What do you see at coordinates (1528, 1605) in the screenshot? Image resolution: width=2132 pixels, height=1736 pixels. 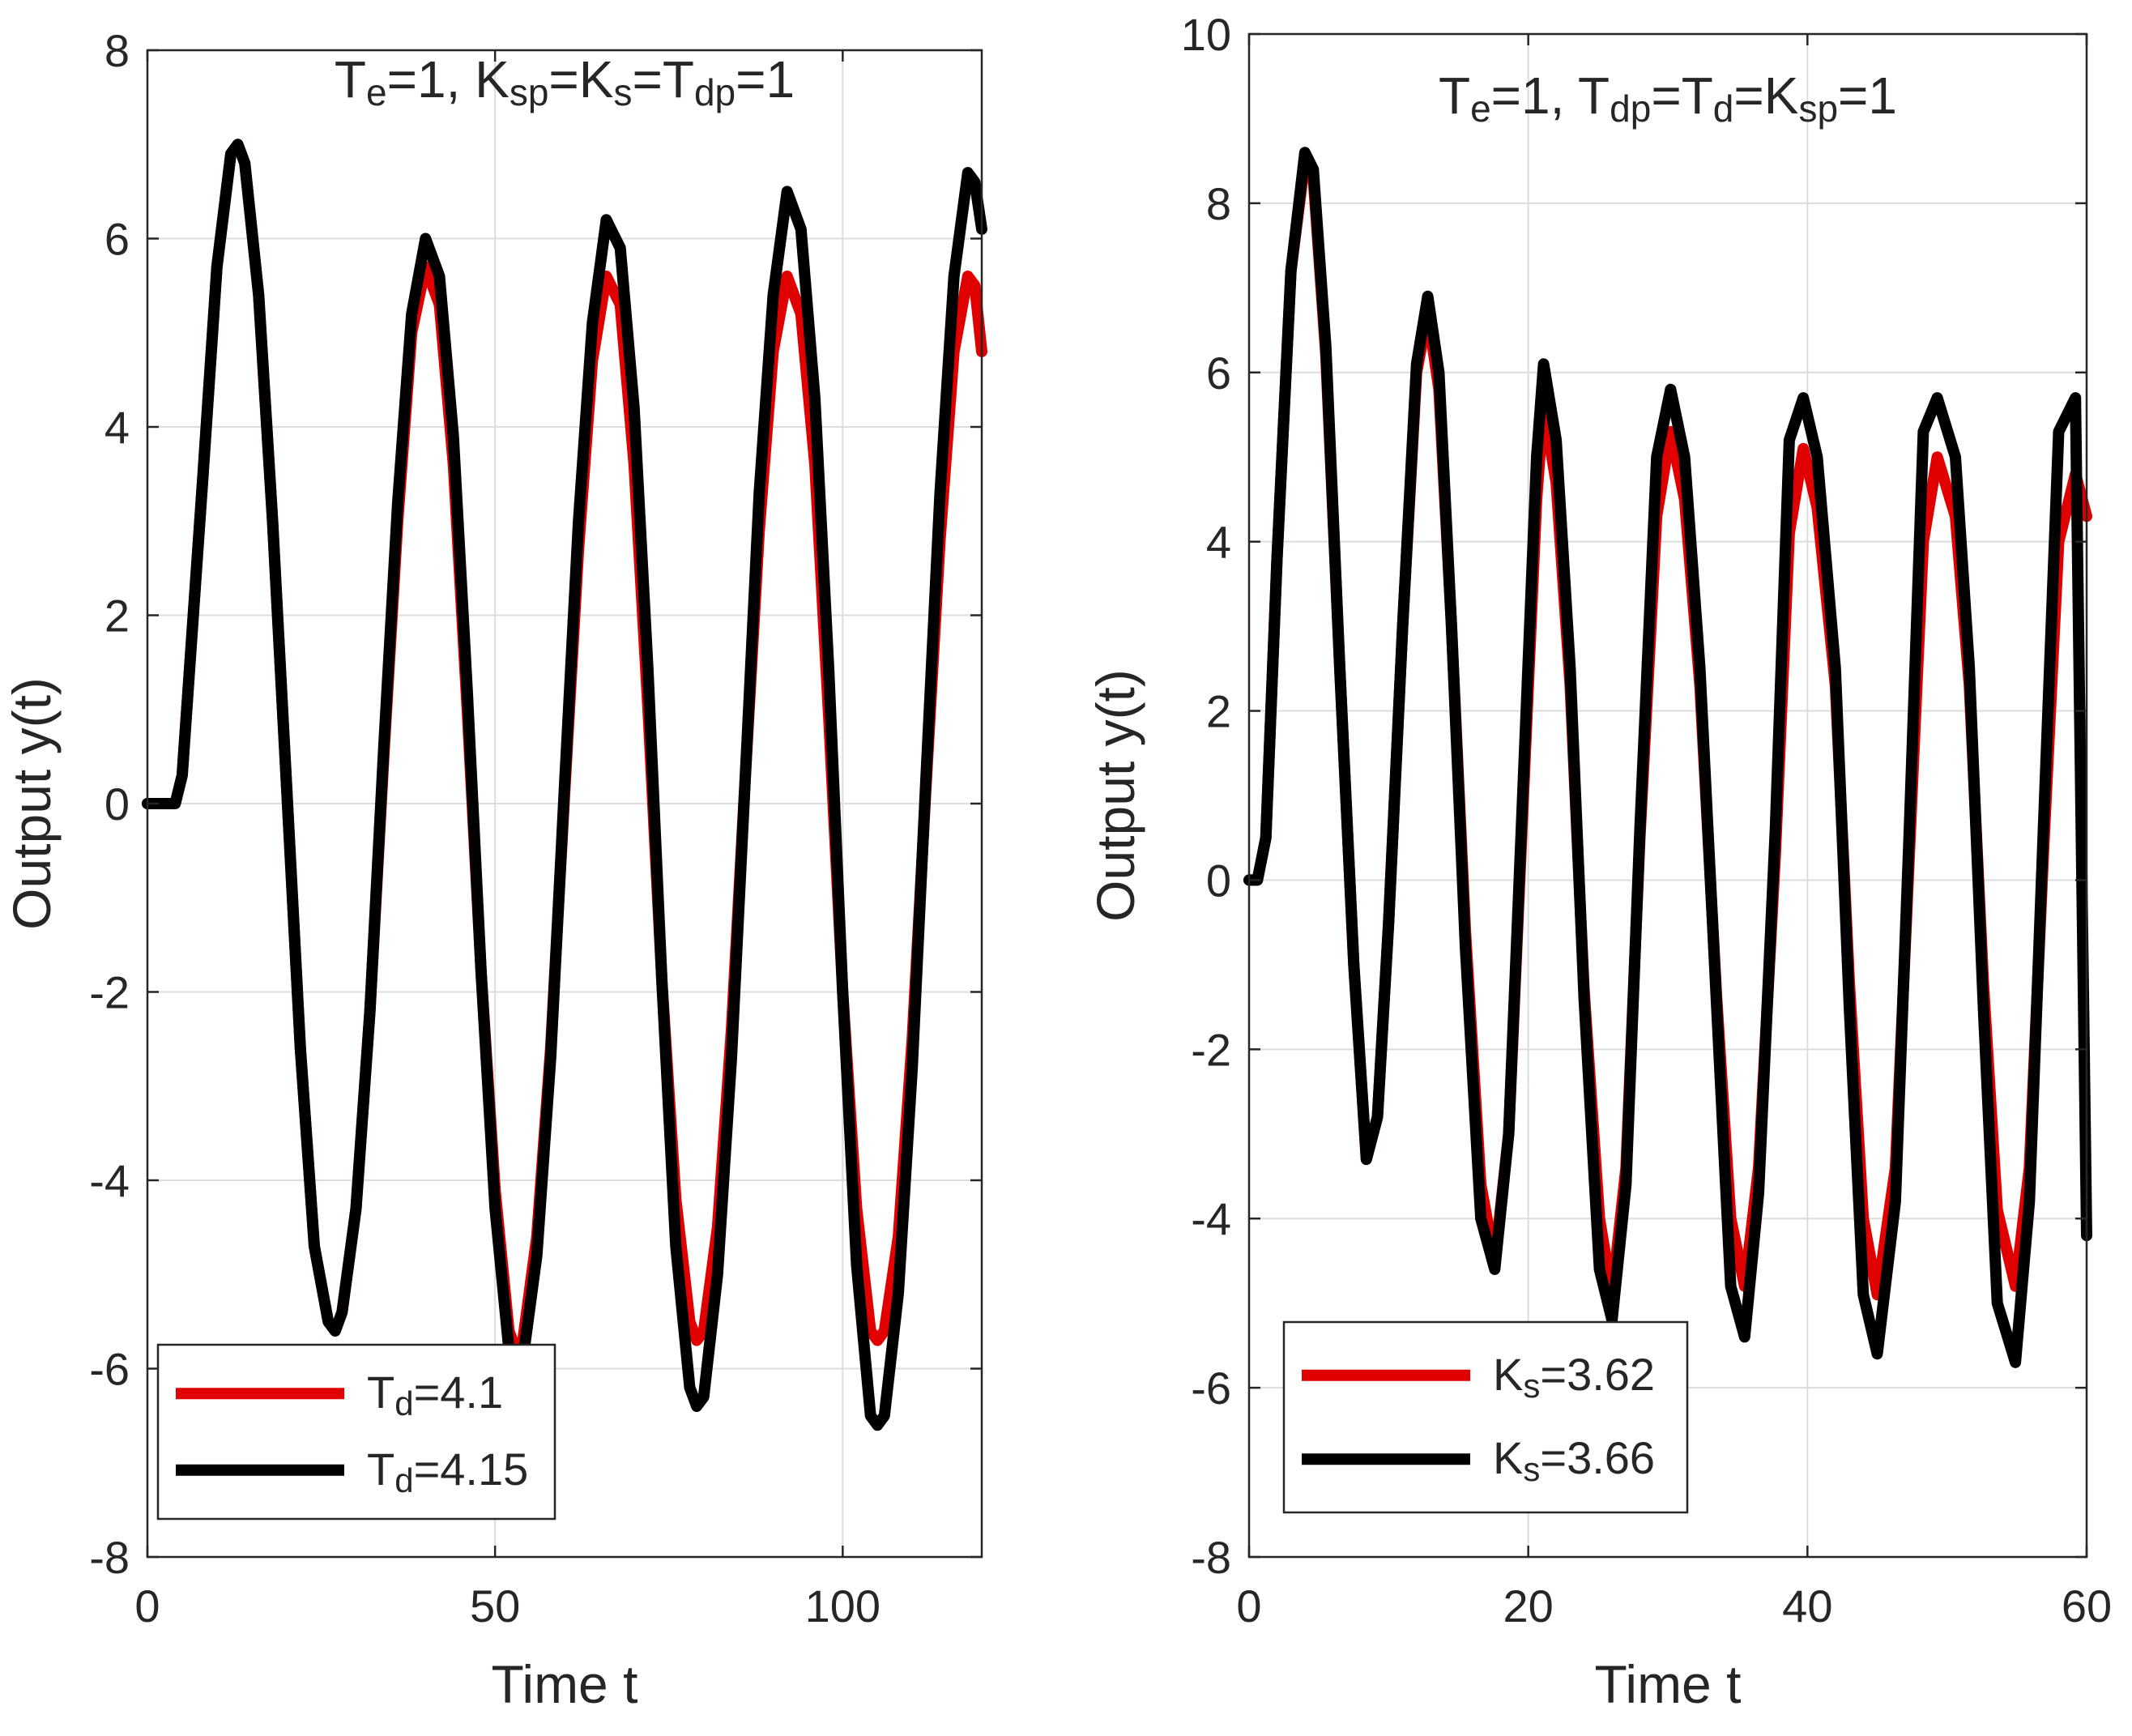 I see `x-tick-label: 20` at bounding box center [1528, 1605].